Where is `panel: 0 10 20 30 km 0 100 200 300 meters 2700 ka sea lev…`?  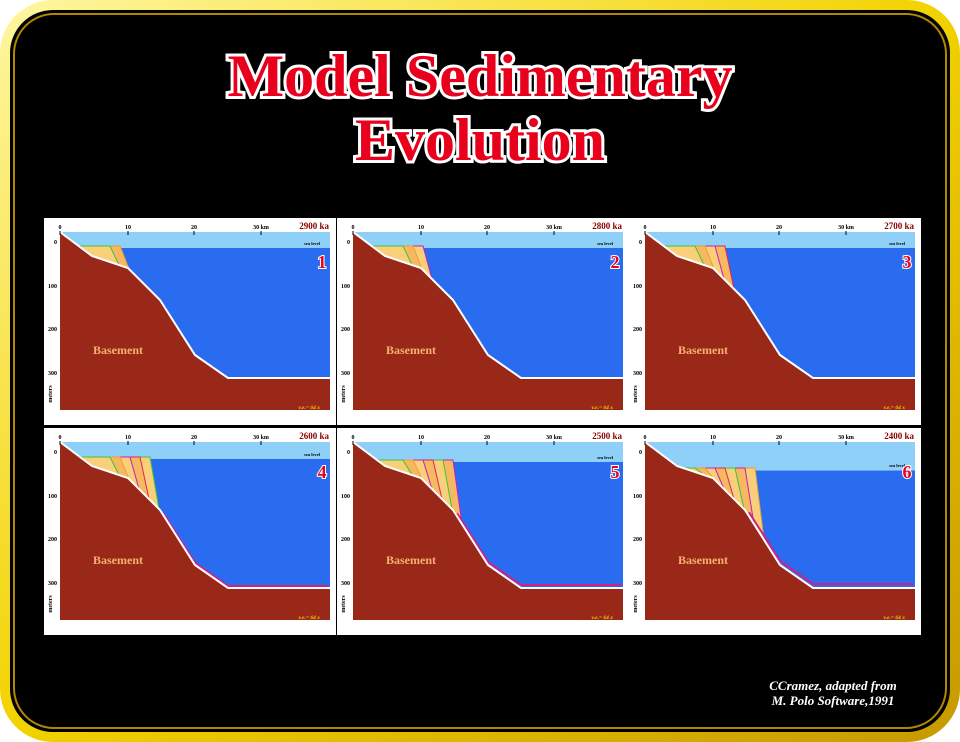 panel: 0 10 20 30 km 0 100 200 300 meters 2700 ka sea lev… is located at coordinates (775, 321).